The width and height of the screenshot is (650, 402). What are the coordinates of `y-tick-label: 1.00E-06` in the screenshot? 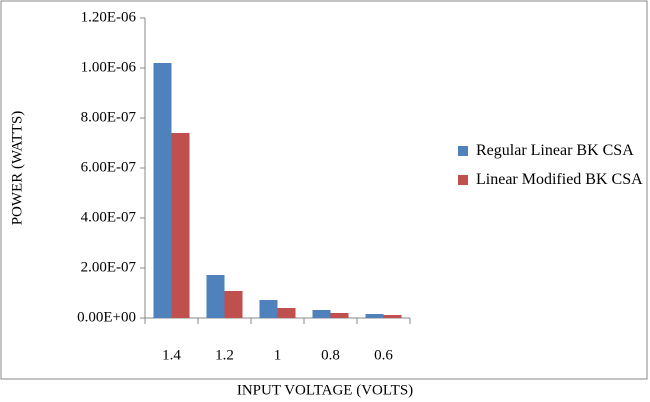 It's located at (109, 67).